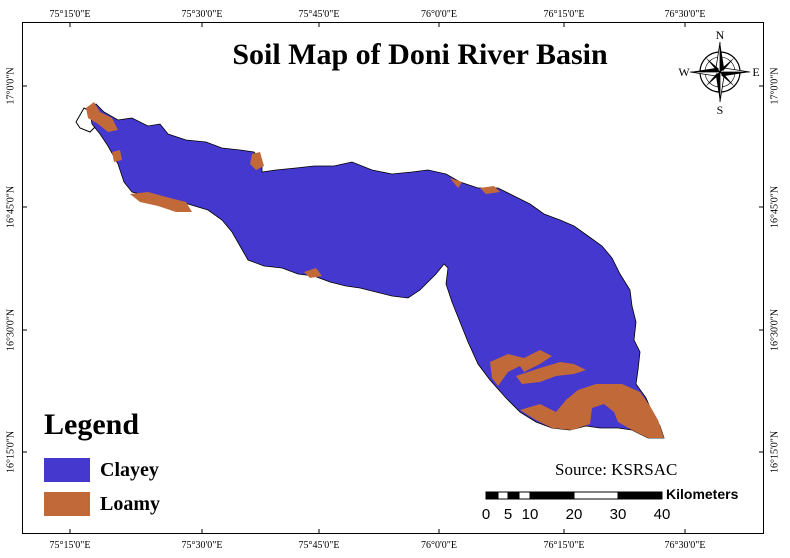  What do you see at coordinates (67, 504) in the screenshot?
I see `legend-swatch-loamy` at bounding box center [67, 504].